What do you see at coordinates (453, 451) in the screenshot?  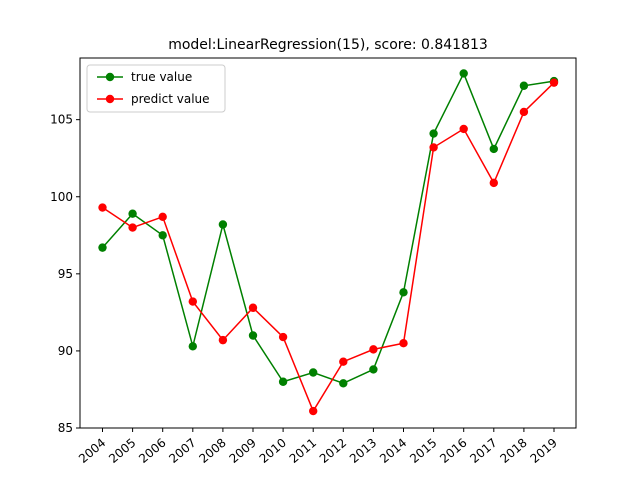 I see `x-tick-label: 2016` at bounding box center [453, 451].